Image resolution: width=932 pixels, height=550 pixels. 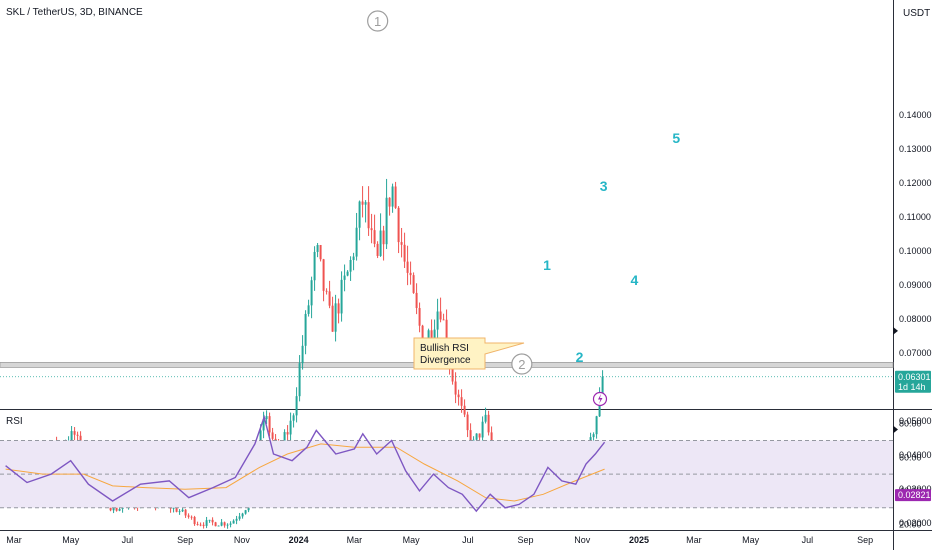 What do you see at coordinates (914, 495) in the screenshot?
I see `support-price-label: 0.02821` at bounding box center [914, 495].